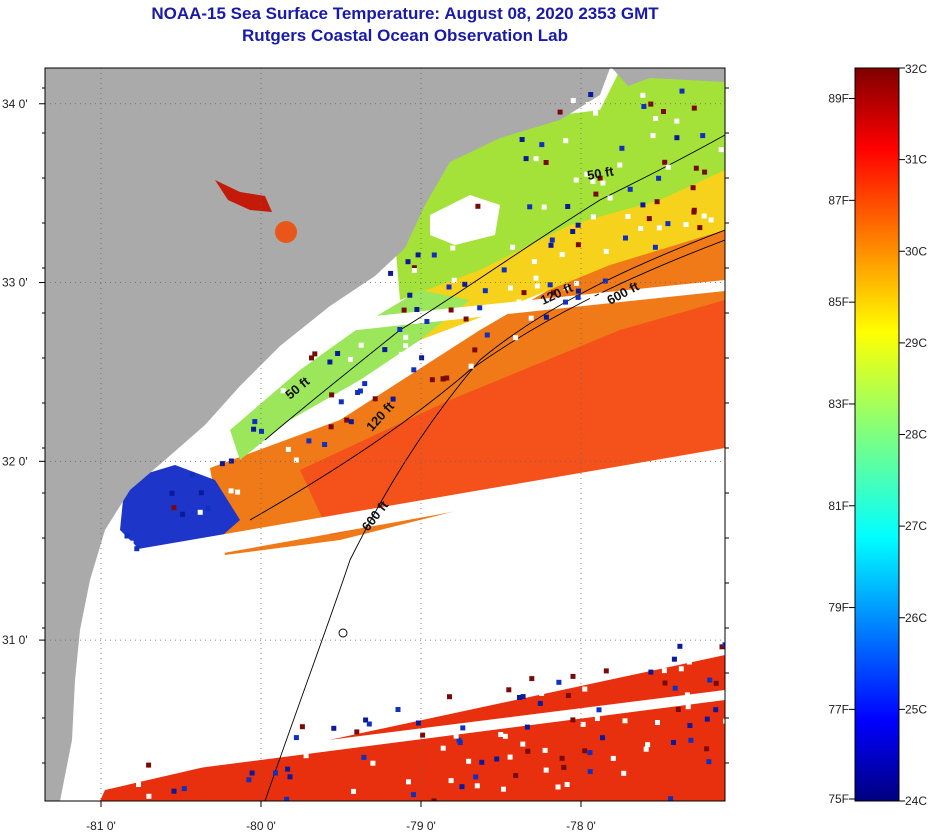 The width and height of the screenshot is (936, 832). What do you see at coordinates (15, 461) in the screenshot?
I see `lat-tick-label: 32 0'` at bounding box center [15, 461].